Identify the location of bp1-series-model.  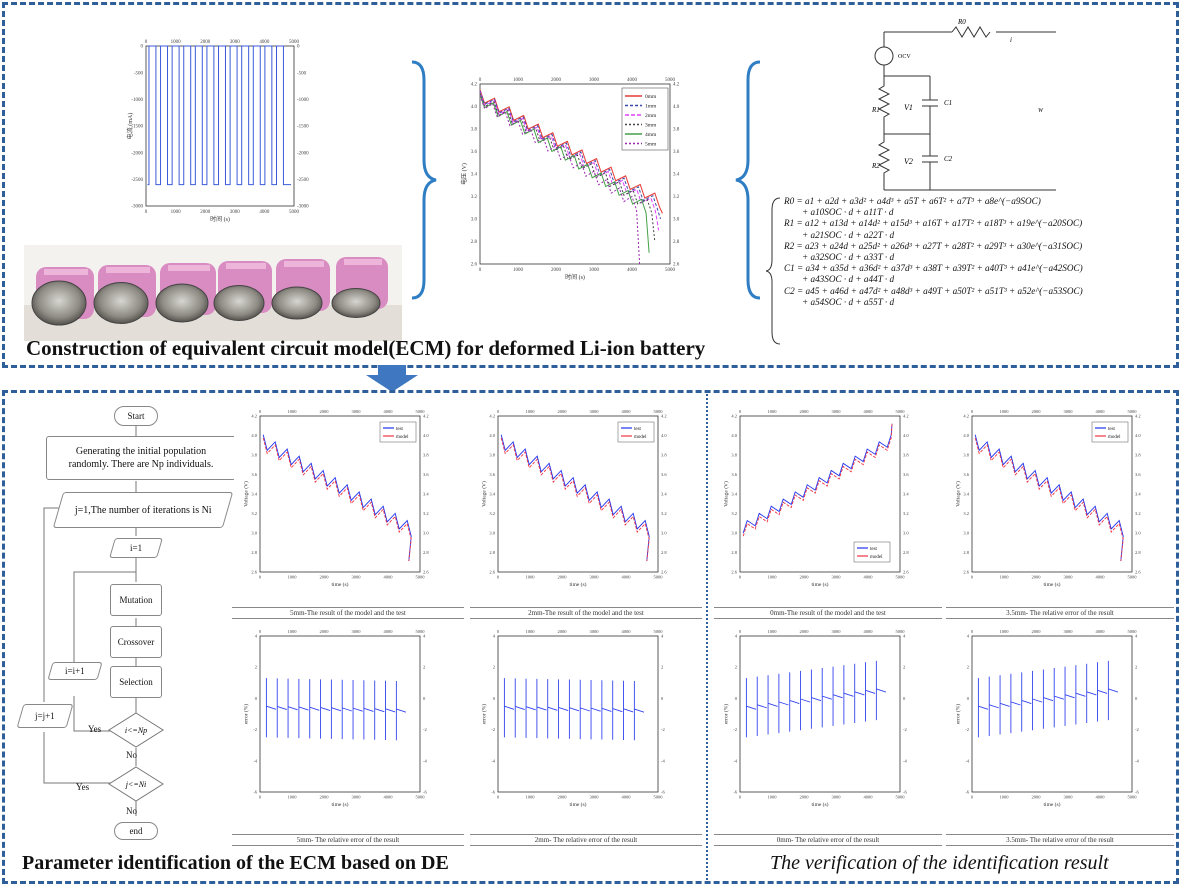
(575, 499).